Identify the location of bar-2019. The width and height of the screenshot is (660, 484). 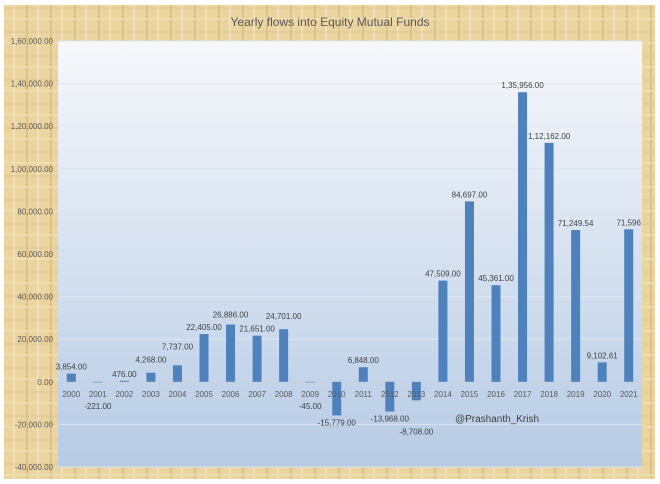
(576, 306).